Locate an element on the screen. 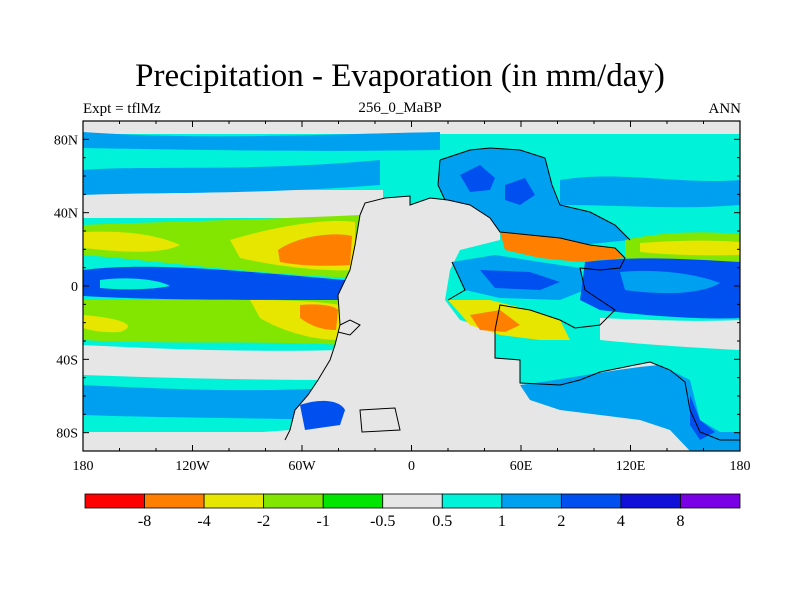 The height and width of the screenshot is (600, 800). x-tick-label: 60W is located at coordinates (302, 466).